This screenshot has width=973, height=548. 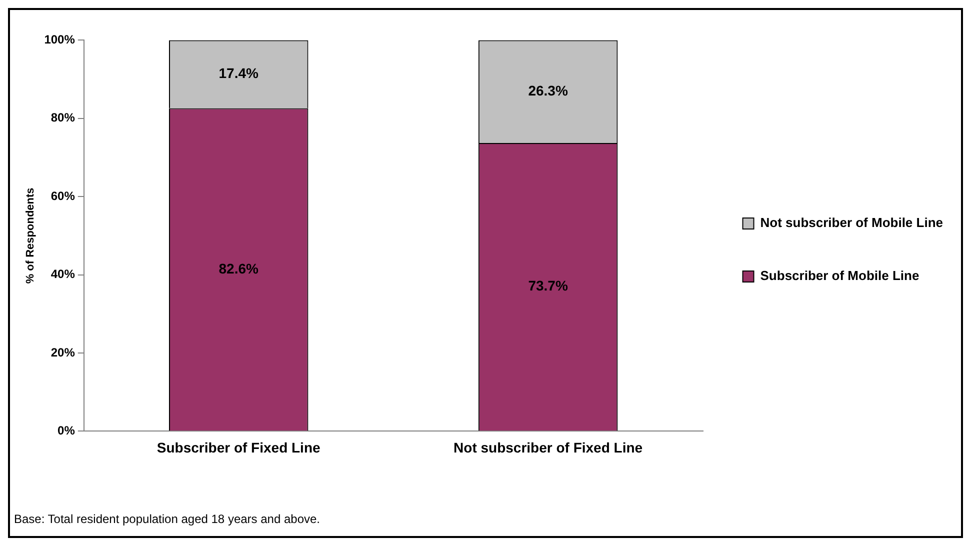 What do you see at coordinates (840, 276) in the screenshot?
I see `legend-label: Subscriber of Mobile Line` at bounding box center [840, 276].